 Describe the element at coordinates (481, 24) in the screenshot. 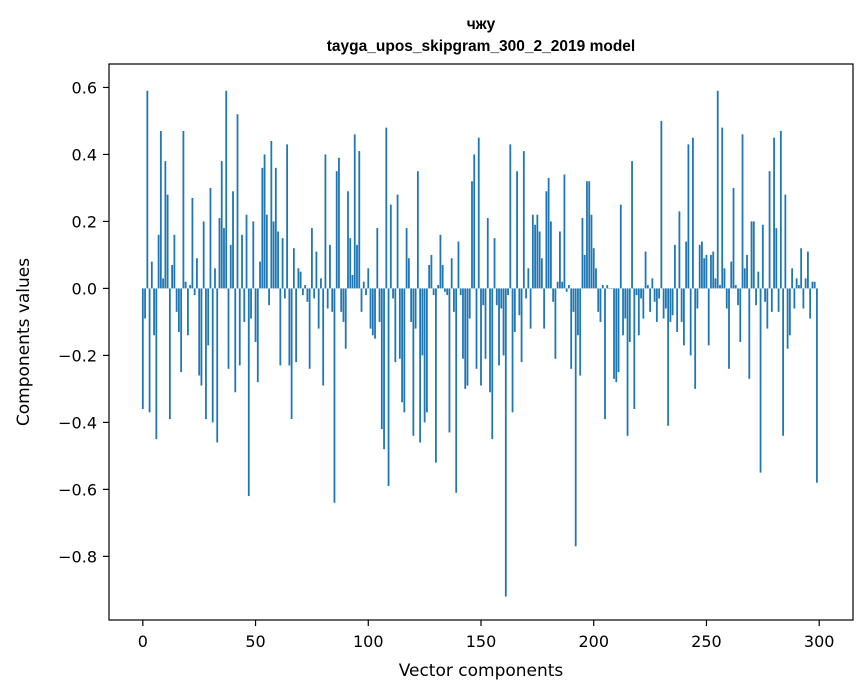

I see `chart-title-line1: чжу` at that location.